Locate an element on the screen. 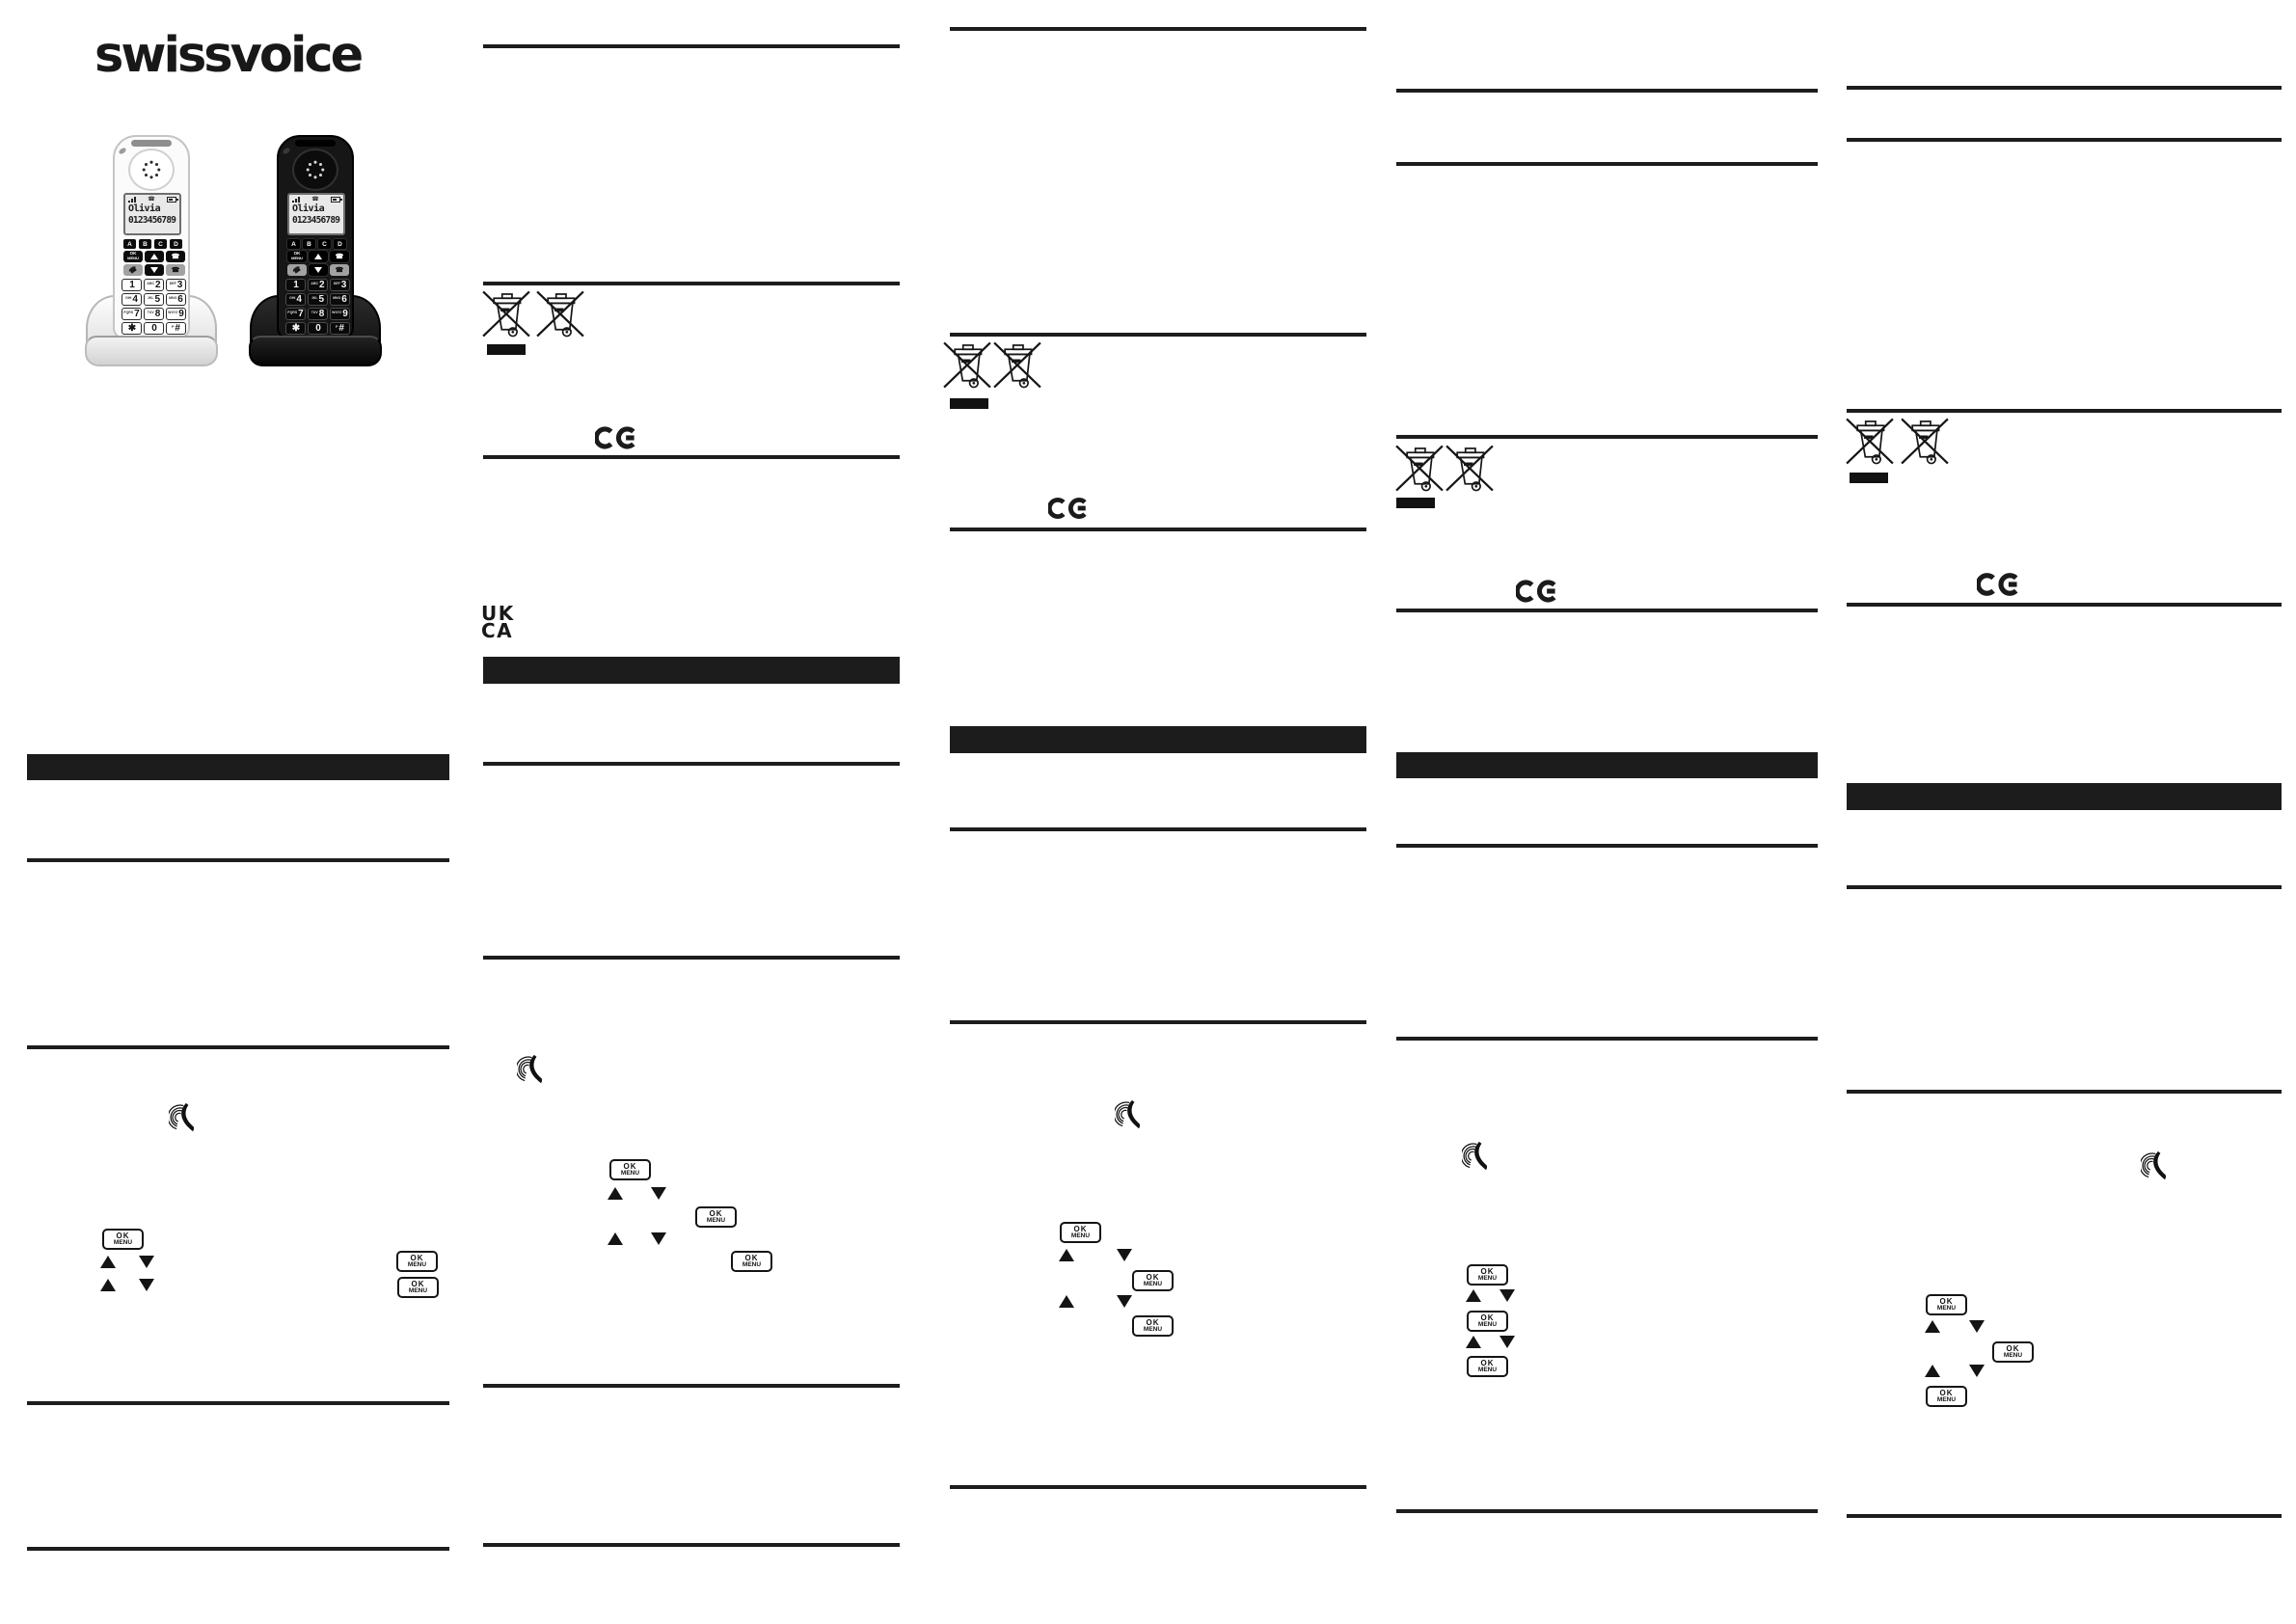 Image resolution: width=2296 pixels, height=1624 pixels. cradle-front-lip is located at coordinates (315, 351).